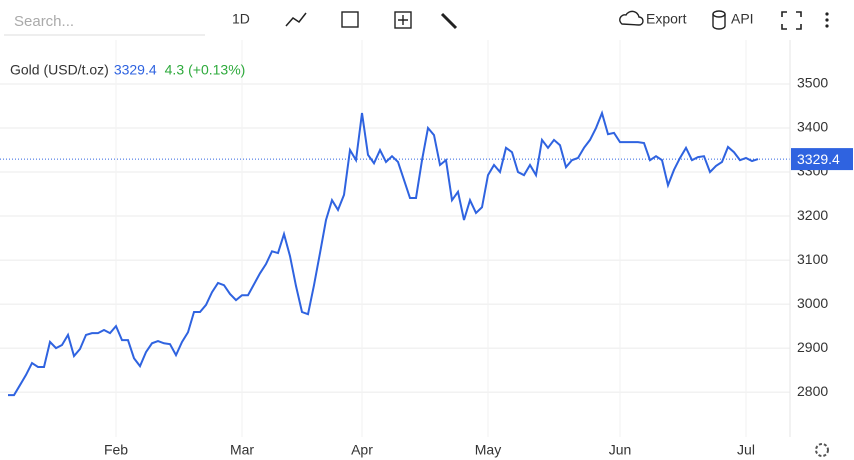  Describe the element at coordinates (296, 19) in the screenshot. I see `chart-type-icon` at that location.